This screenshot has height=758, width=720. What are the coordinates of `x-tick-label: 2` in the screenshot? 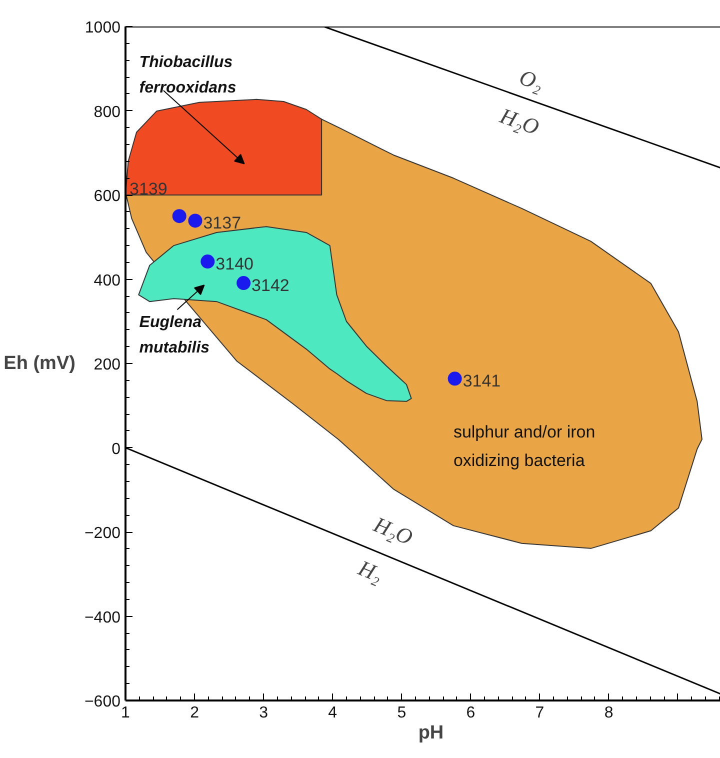 It's located at (195, 713).